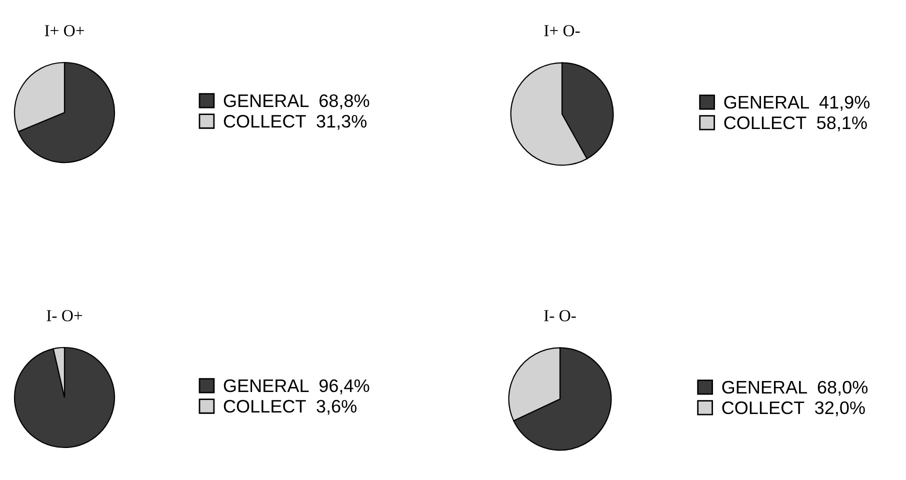 This screenshot has width=906, height=480. What do you see at coordinates (290, 407) in the screenshot?
I see `legend-label: COLLECT 3,6%` at bounding box center [290, 407].